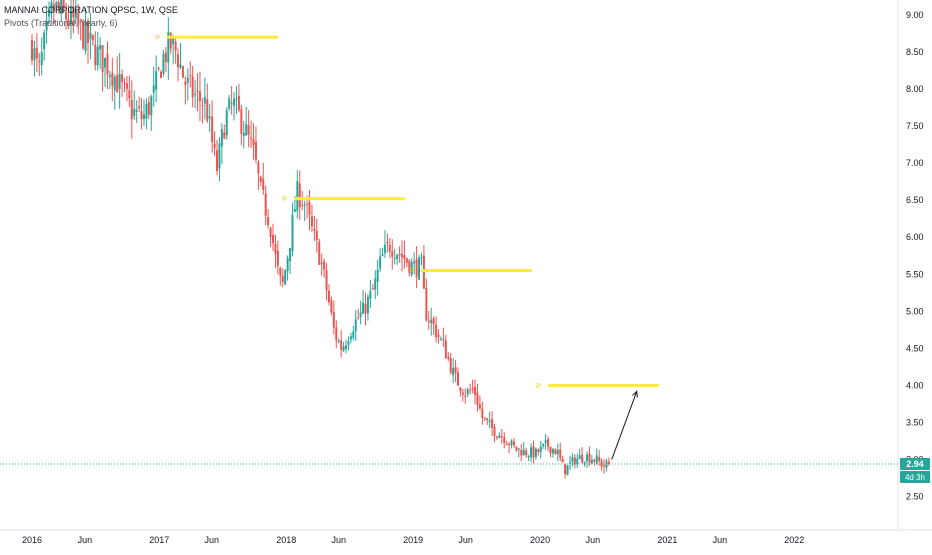  Describe the element at coordinates (91, 10) in the screenshot. I see `symbol-title: MANNAI CORPORATION QPSC, 1W, QSE` at that location.